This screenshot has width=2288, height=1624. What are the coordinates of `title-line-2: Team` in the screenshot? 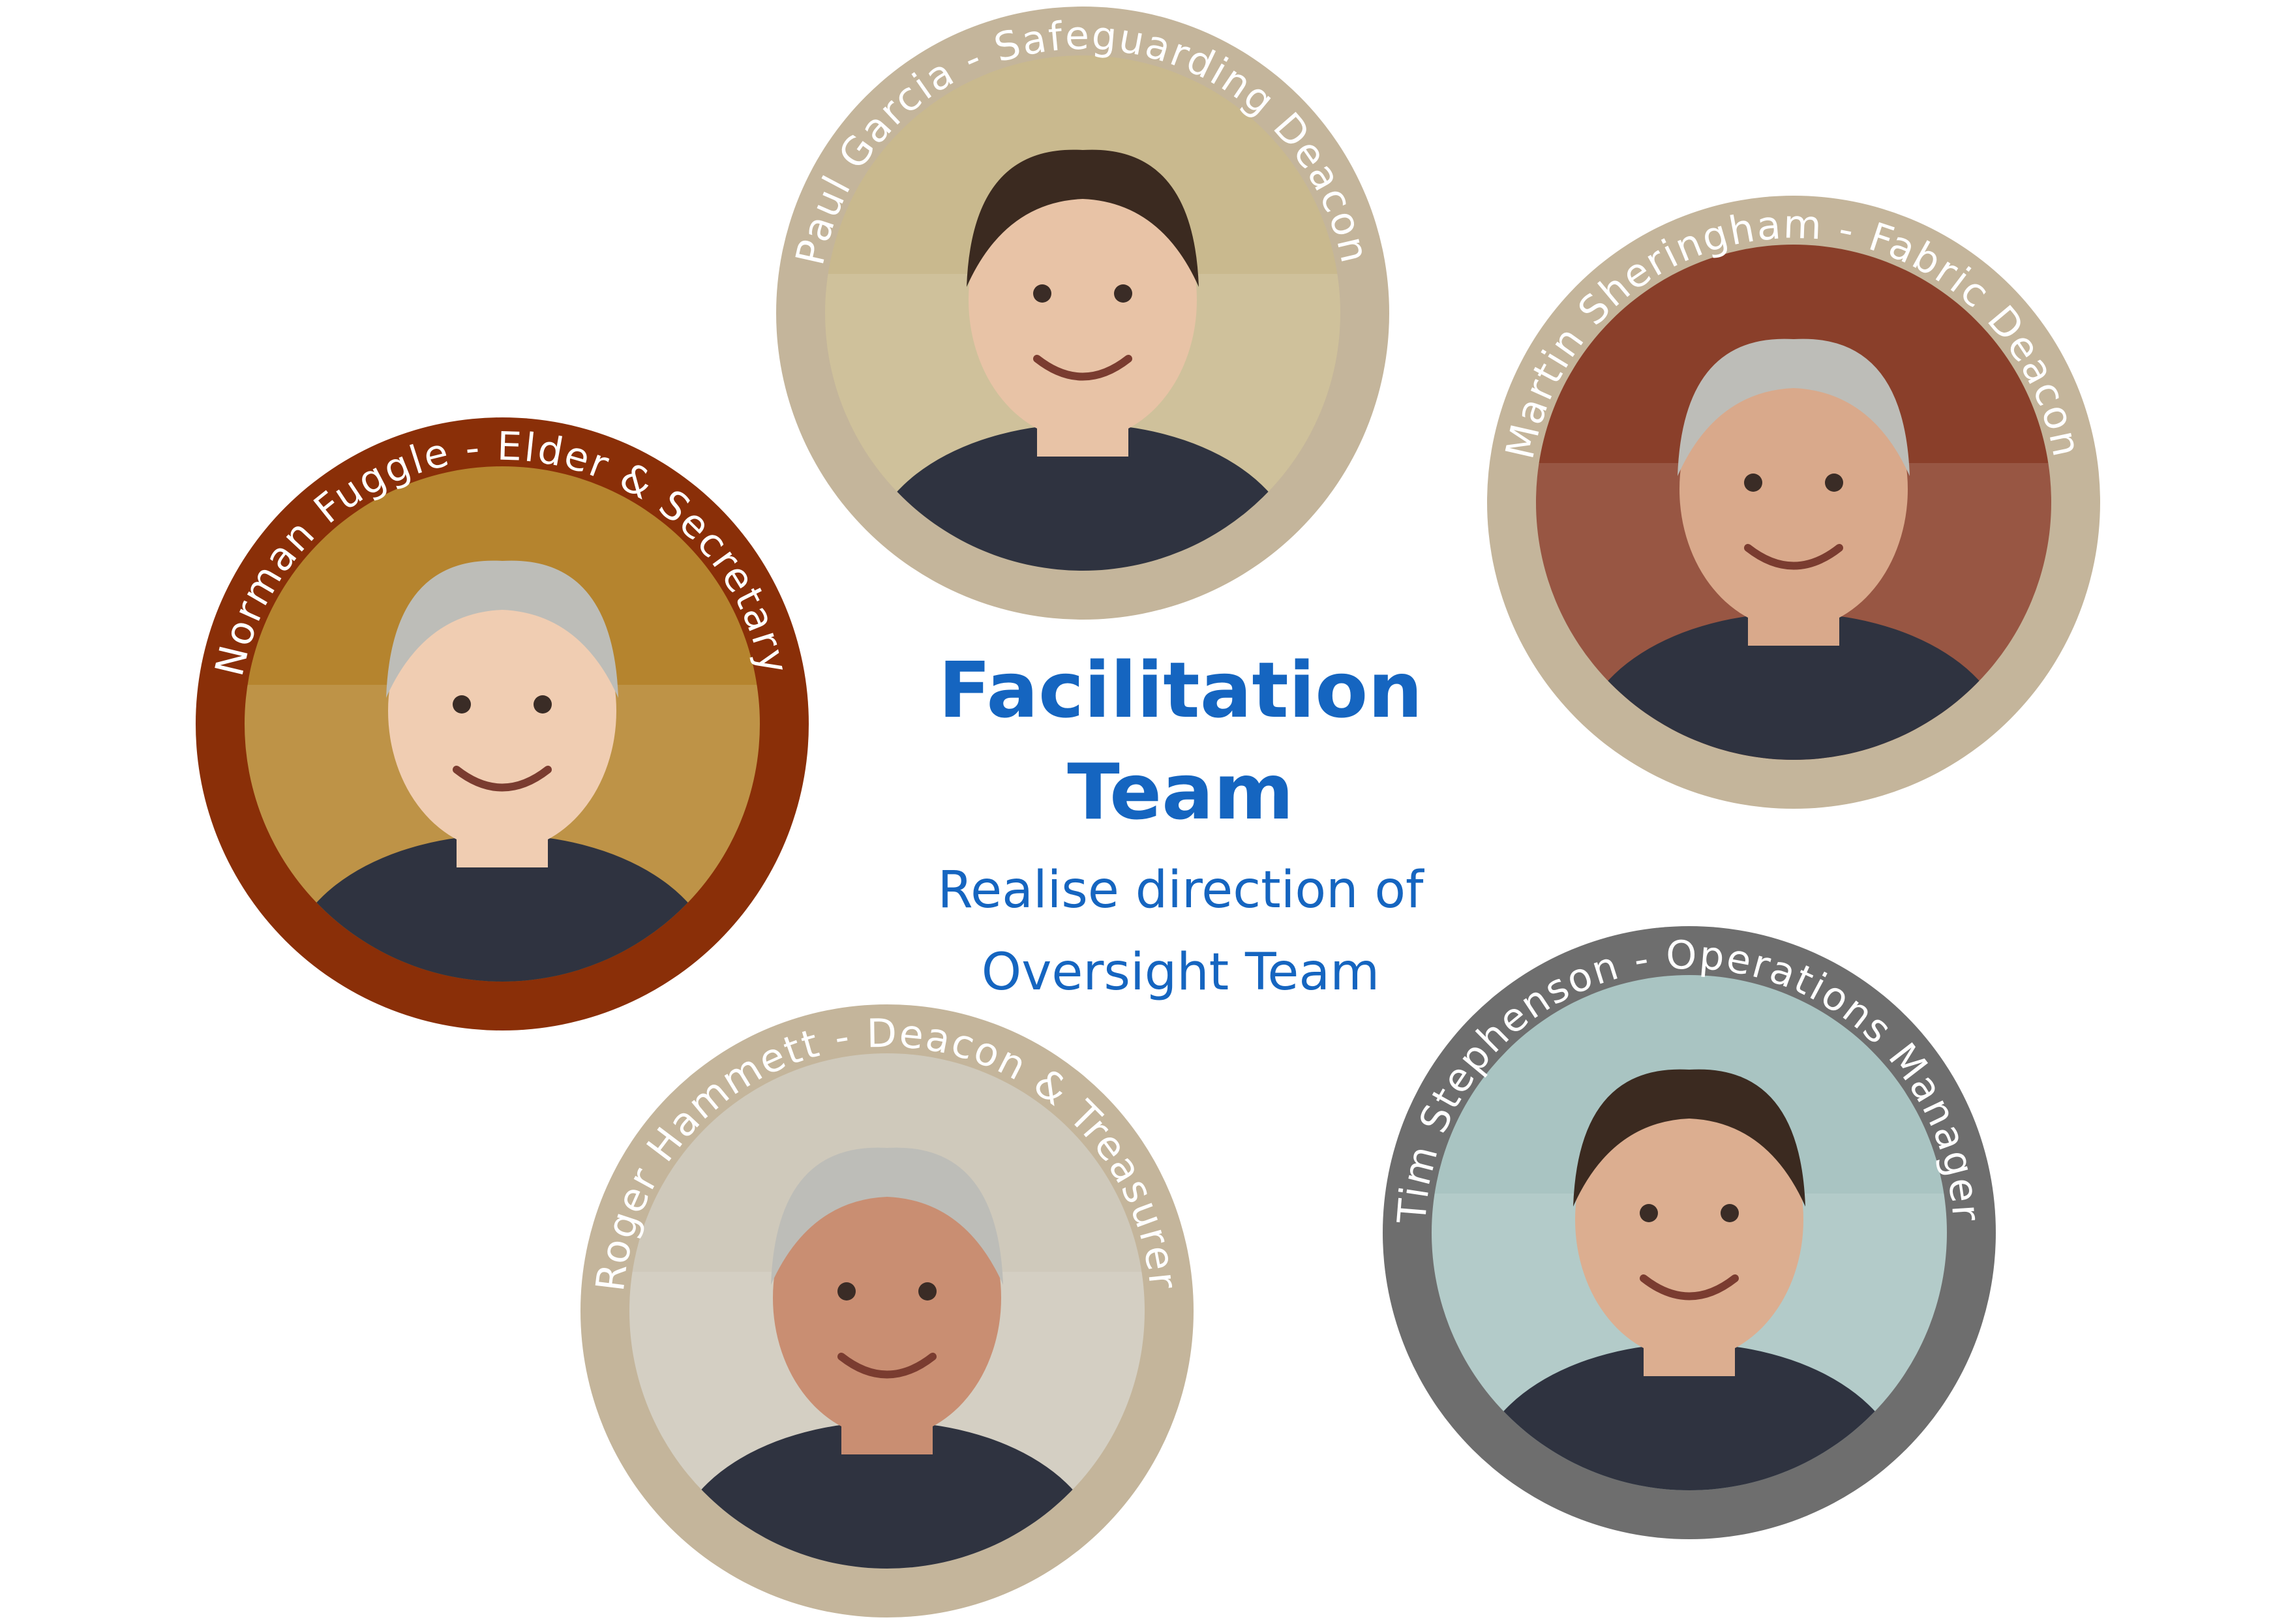 It's located at (1180, 792).